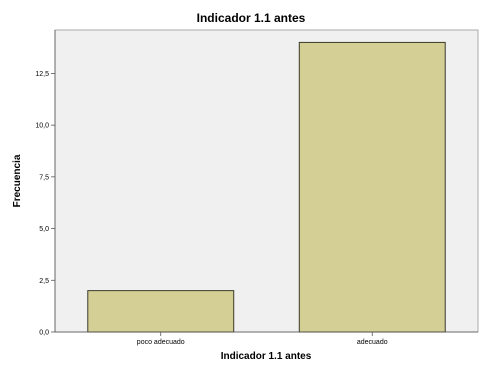 Image resolution: width=483 pixels, height=366 pixels. Describe the element at coordinates (161, 342) in the screenshot. I see `x-tick-label: poco adecuado` at that location.